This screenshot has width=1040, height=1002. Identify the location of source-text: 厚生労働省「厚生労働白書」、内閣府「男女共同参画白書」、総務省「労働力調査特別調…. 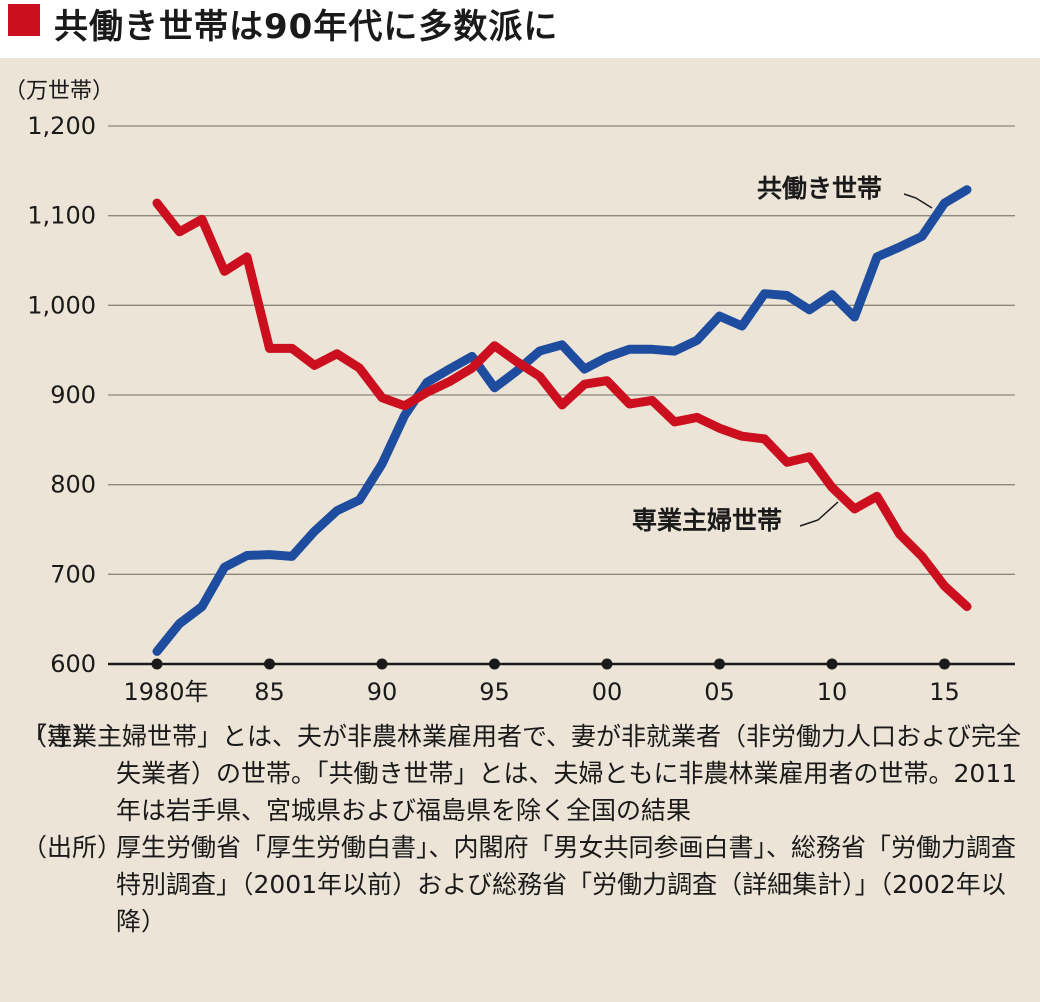
(566, 884).